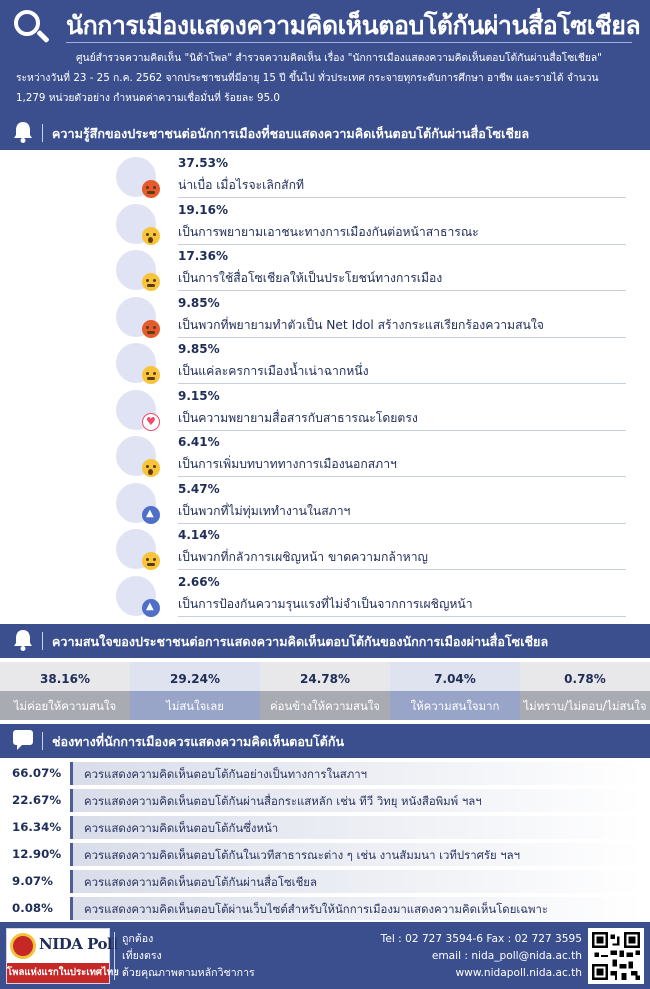 This screenshot has width=650, height=989. Describe the element at coordinates (241, 185) in the screenshot. I see `feeling-label: น่าเบื่อ เมื่อไรจะเลิกสักที` at that location.